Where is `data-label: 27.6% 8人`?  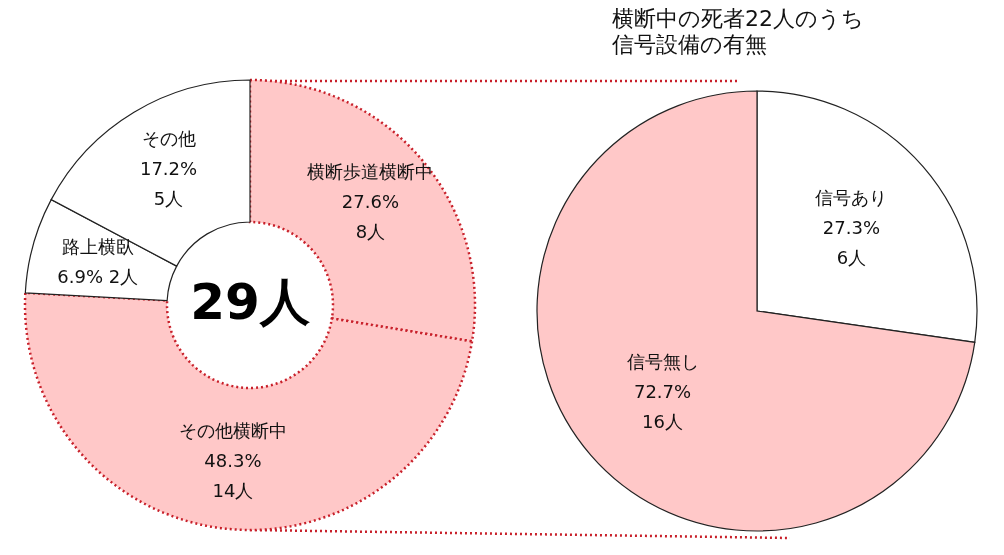
data-label: 27.6% 8人 is located at coordinates (370, 216).